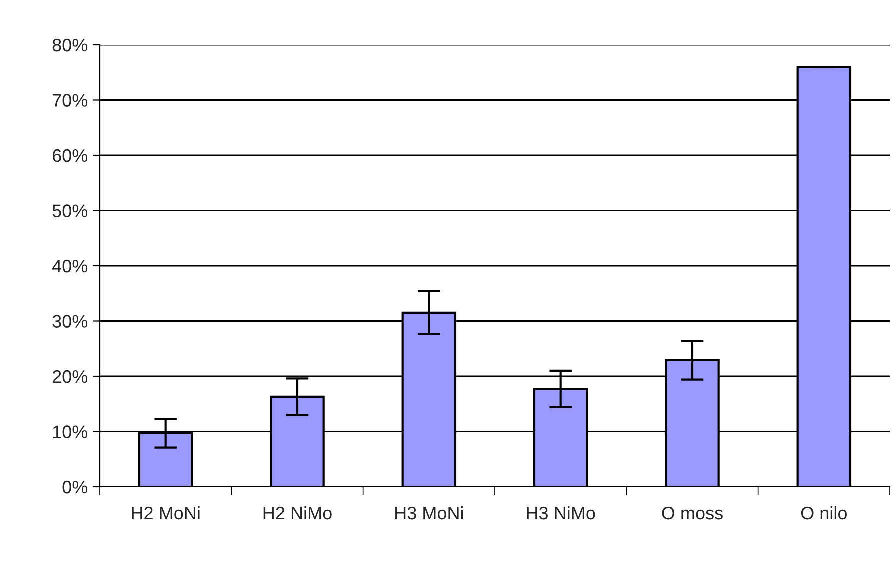  I want to click on y-tick-label: 70%, so click(70, 100).